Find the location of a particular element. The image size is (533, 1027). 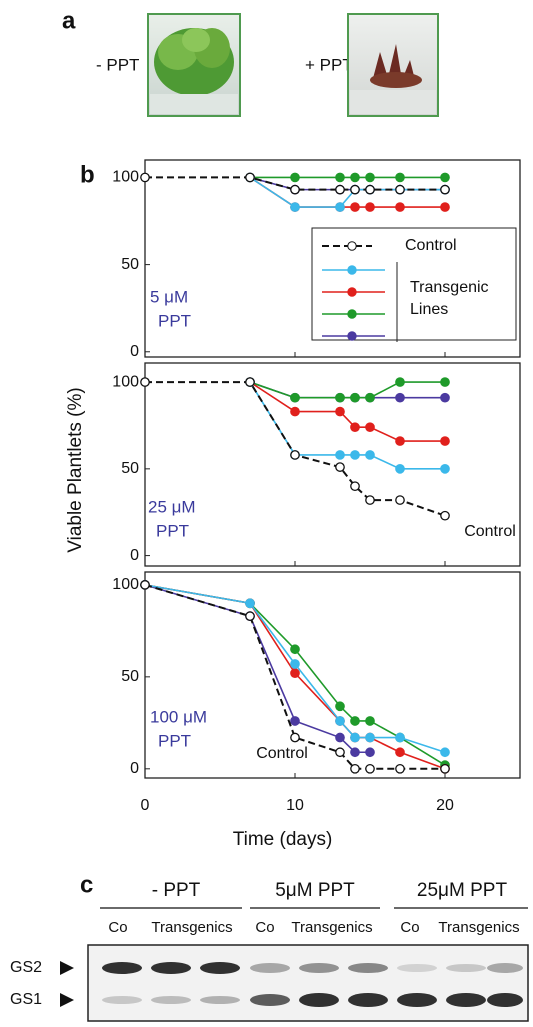

legend: Control Transgenic Lines is located at coordinates (414, 284).